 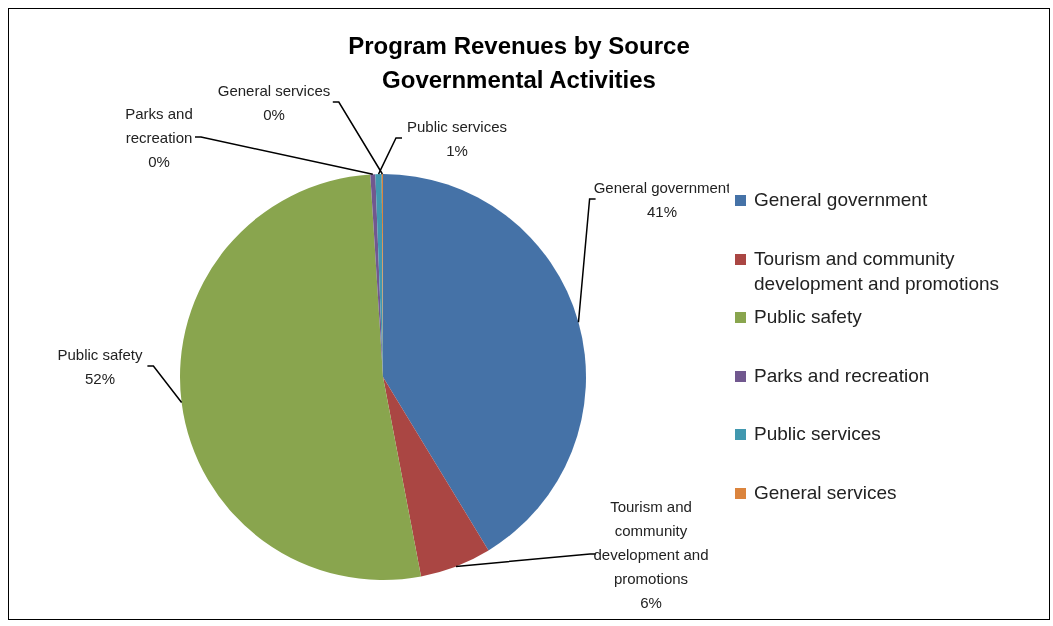 What do you see at coordinates (651, 542) in the screenshot?
I see `slice-label: Tourism and community development and promotions` at bounding box center [651, 542].